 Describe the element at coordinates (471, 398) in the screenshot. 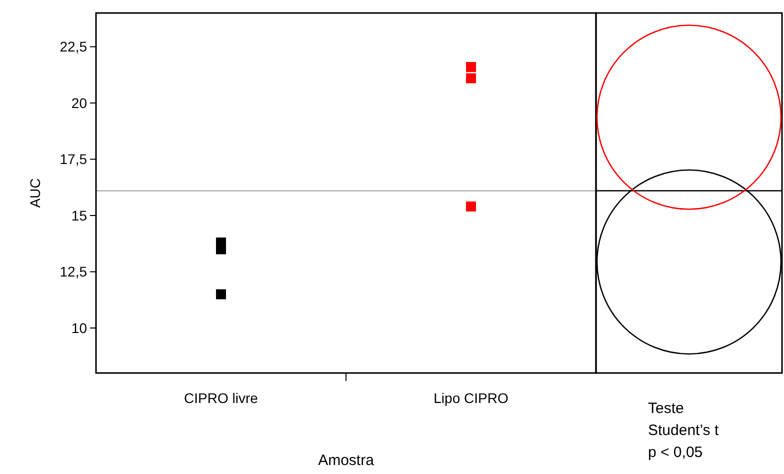

I see `x-tick-label: Lipo CIPRO` at that location.